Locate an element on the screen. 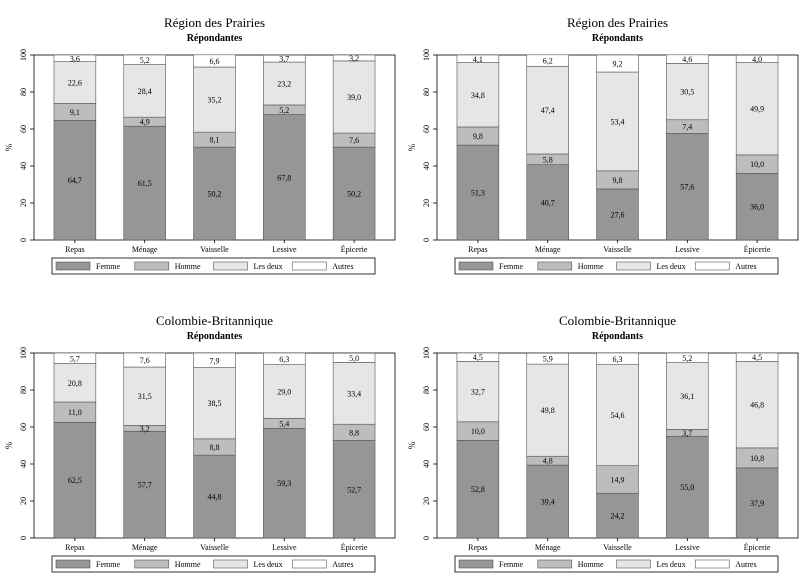 The height and width of the screenshot is (588, 806). data-label: 9,8 is located at coordinates (618, 180).